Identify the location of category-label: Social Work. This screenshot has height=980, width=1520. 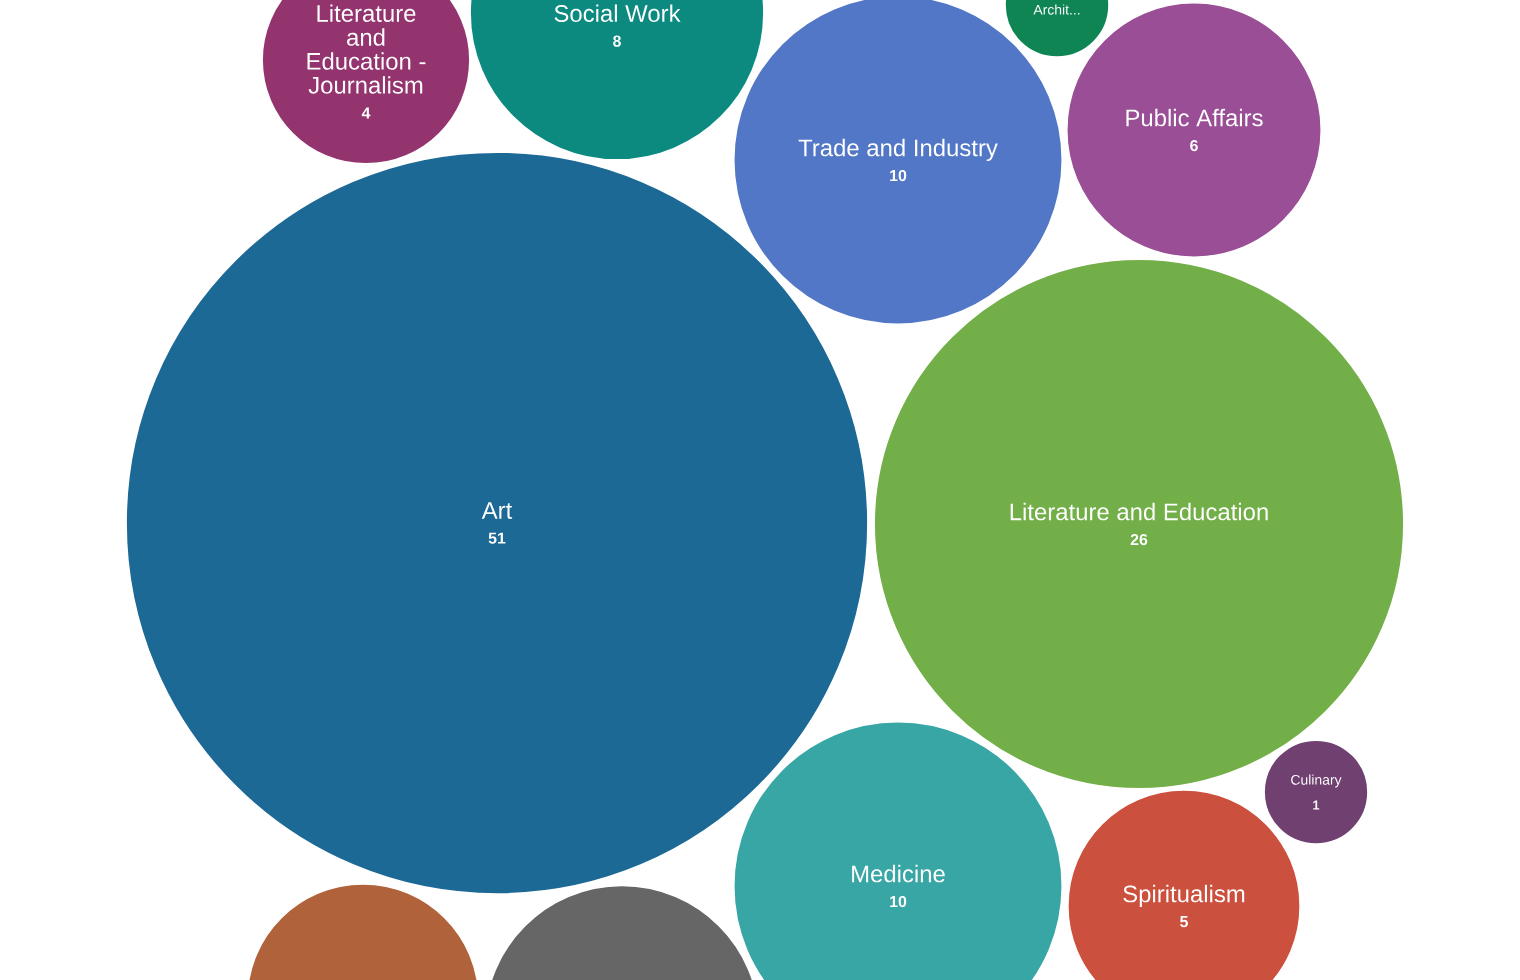
(617, 13).